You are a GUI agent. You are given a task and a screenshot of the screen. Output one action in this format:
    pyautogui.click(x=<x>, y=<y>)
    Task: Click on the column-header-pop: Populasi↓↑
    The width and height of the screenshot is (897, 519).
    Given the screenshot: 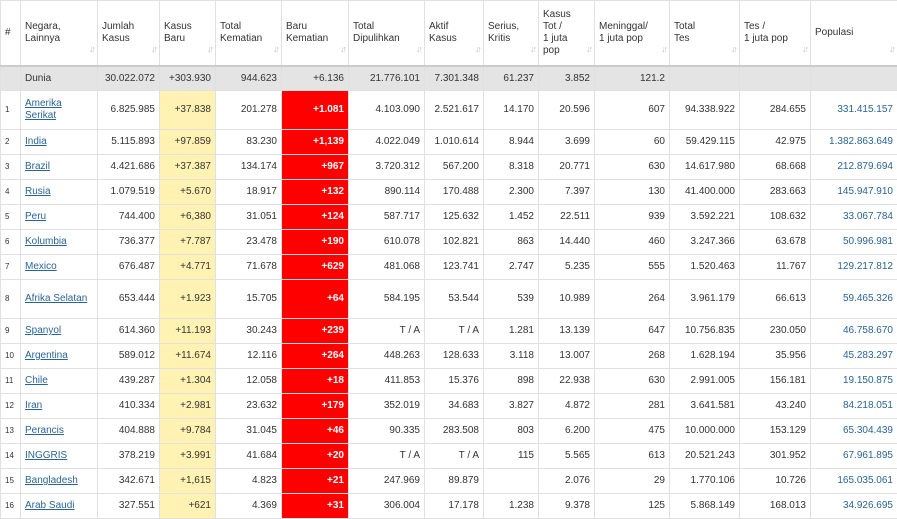 What is the action you would take?
    pyautogui.click(x=854, y=34)
    